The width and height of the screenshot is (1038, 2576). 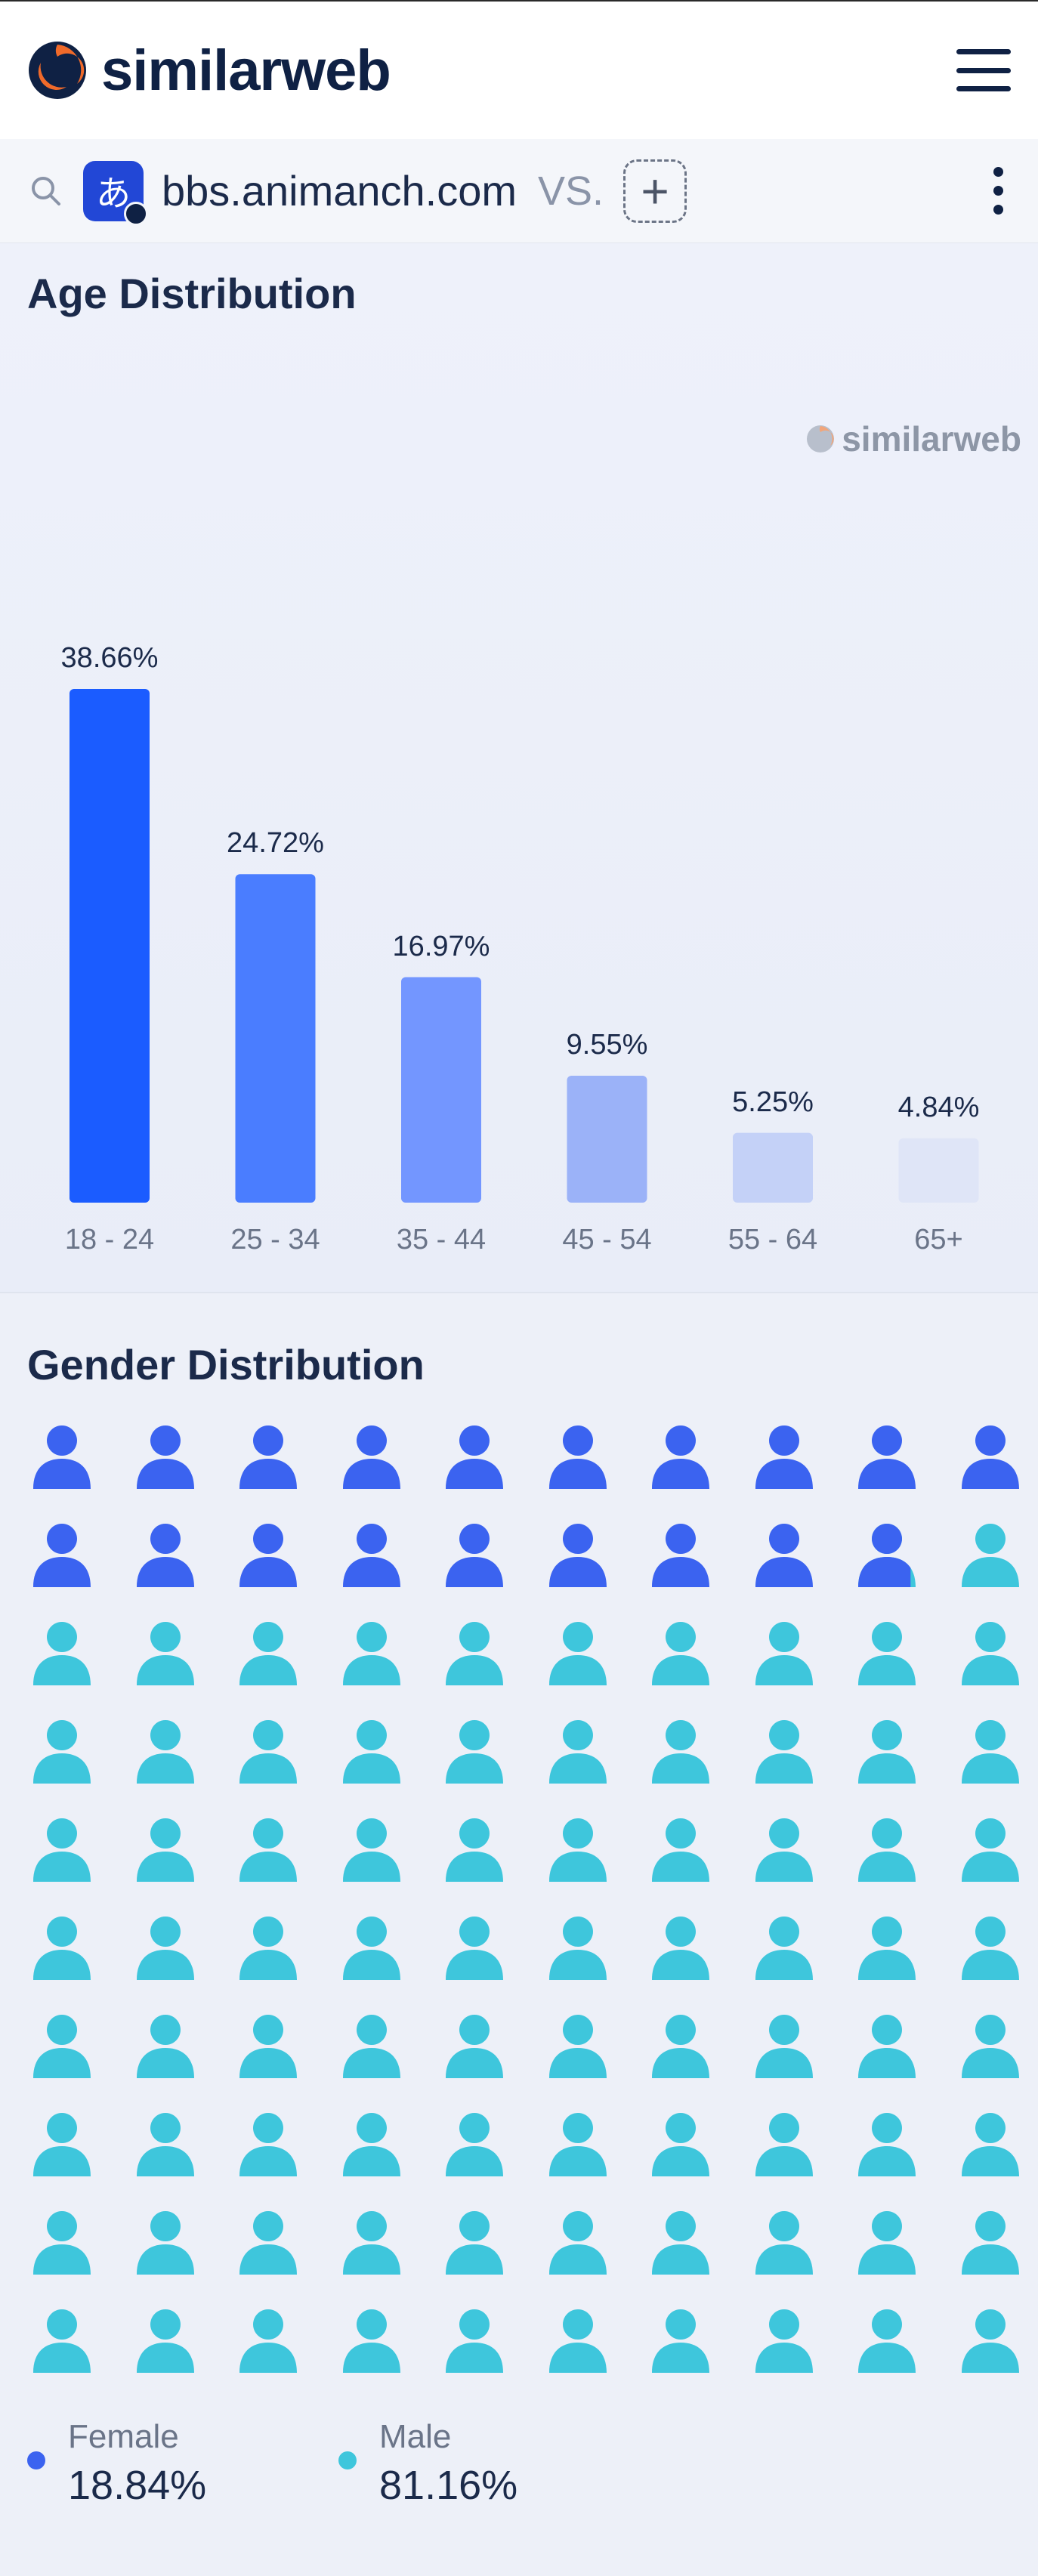 I want to click on similarweb-watermark: similarweb, so click(x=913, y=439).